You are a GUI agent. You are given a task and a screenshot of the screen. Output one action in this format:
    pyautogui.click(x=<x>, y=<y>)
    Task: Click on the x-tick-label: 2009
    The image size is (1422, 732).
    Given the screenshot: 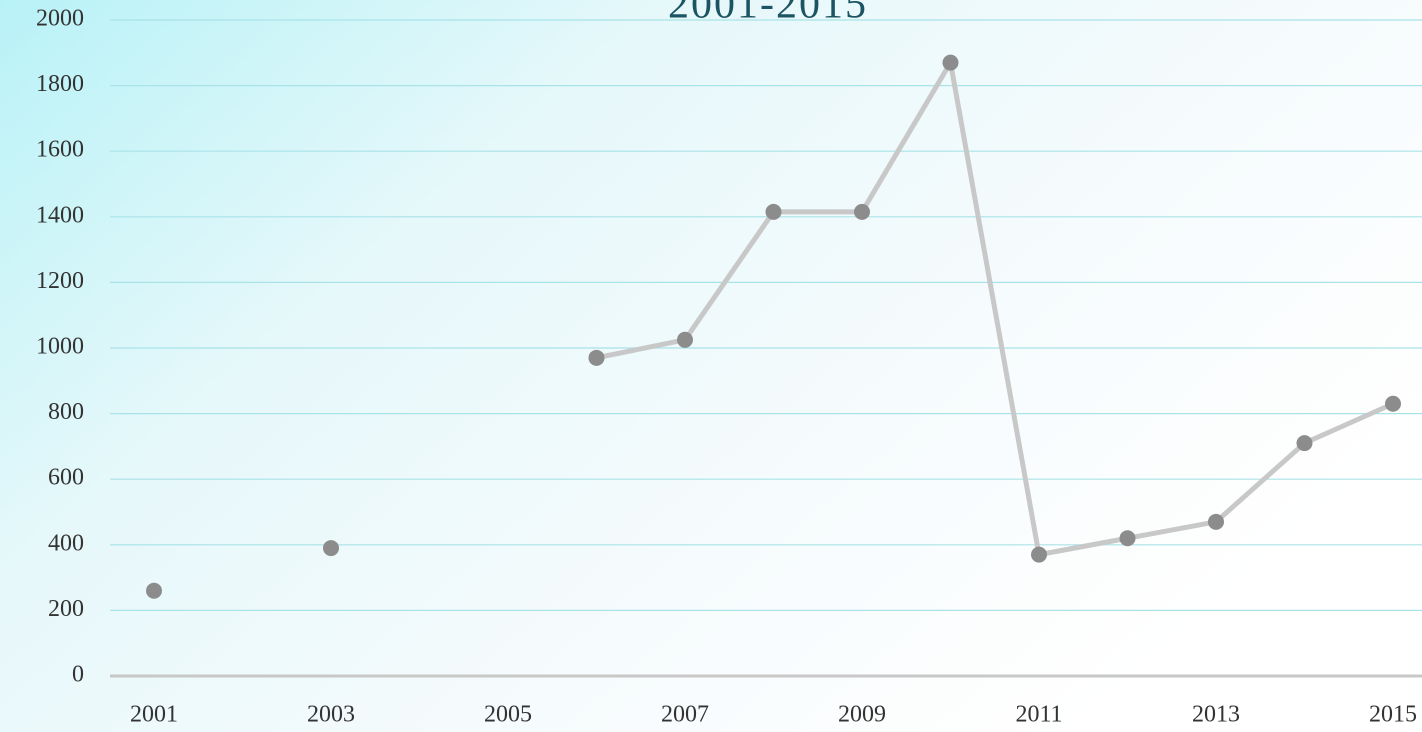 What is the action you would take?
    pyautogui.click(x=862, y=715)
    